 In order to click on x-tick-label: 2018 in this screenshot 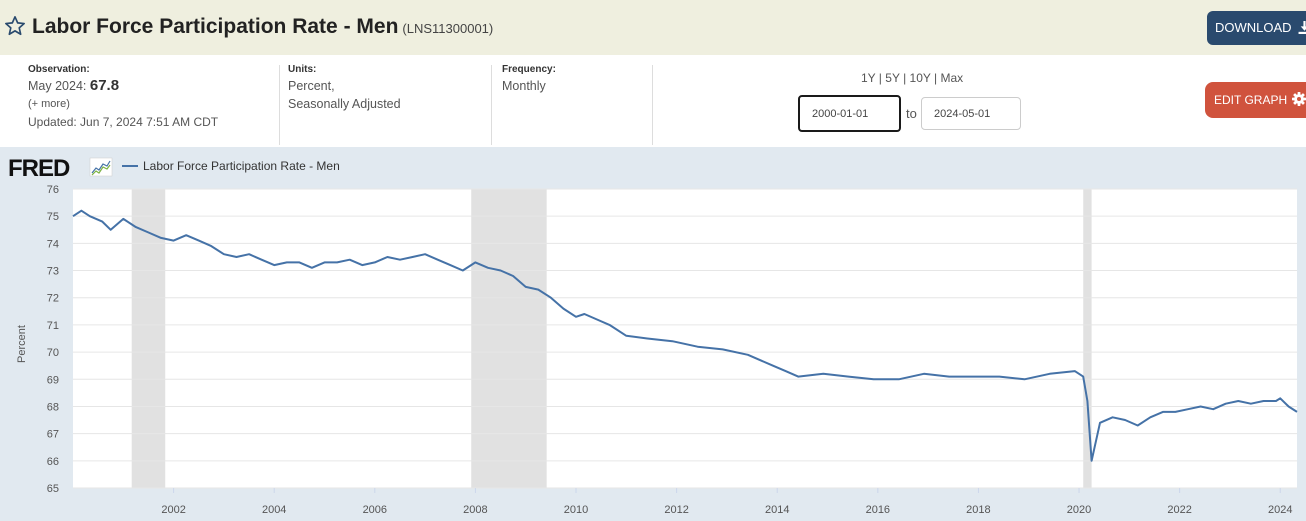, I will do `click(978, 510)`.